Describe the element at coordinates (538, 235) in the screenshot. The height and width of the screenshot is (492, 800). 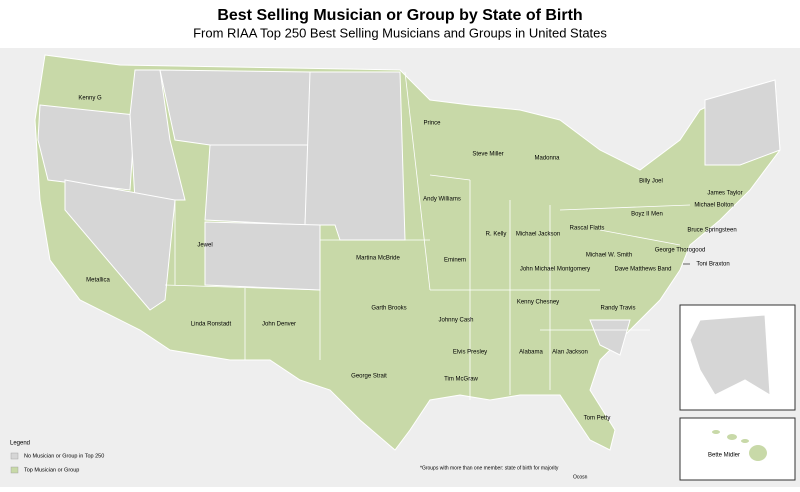
I see `state-label: Michael Jackson` at that location.